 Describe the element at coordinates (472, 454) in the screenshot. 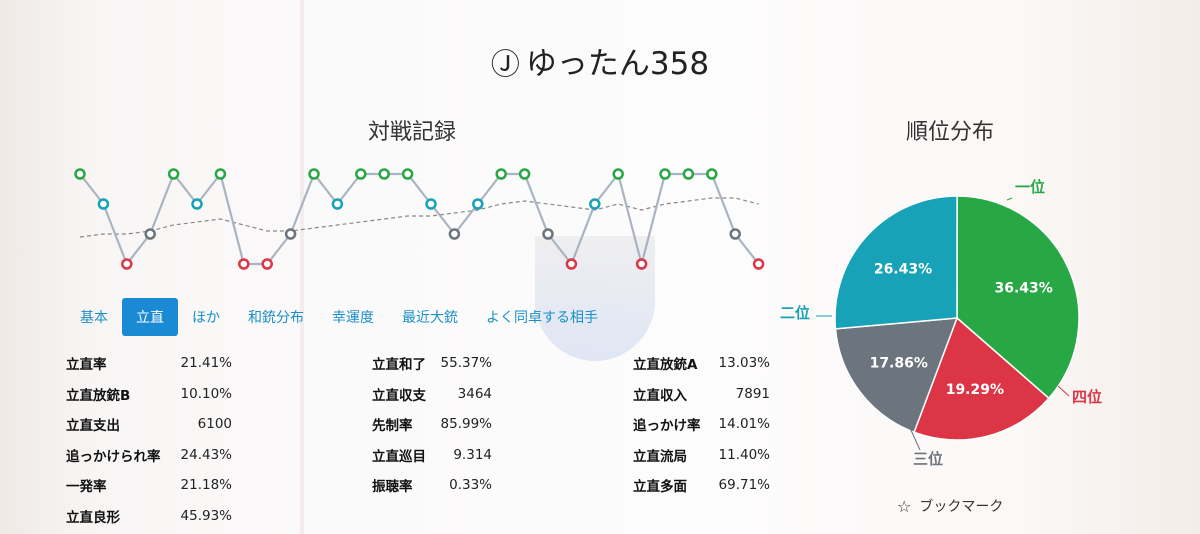

I see `stat-value: 9.314` at that location.